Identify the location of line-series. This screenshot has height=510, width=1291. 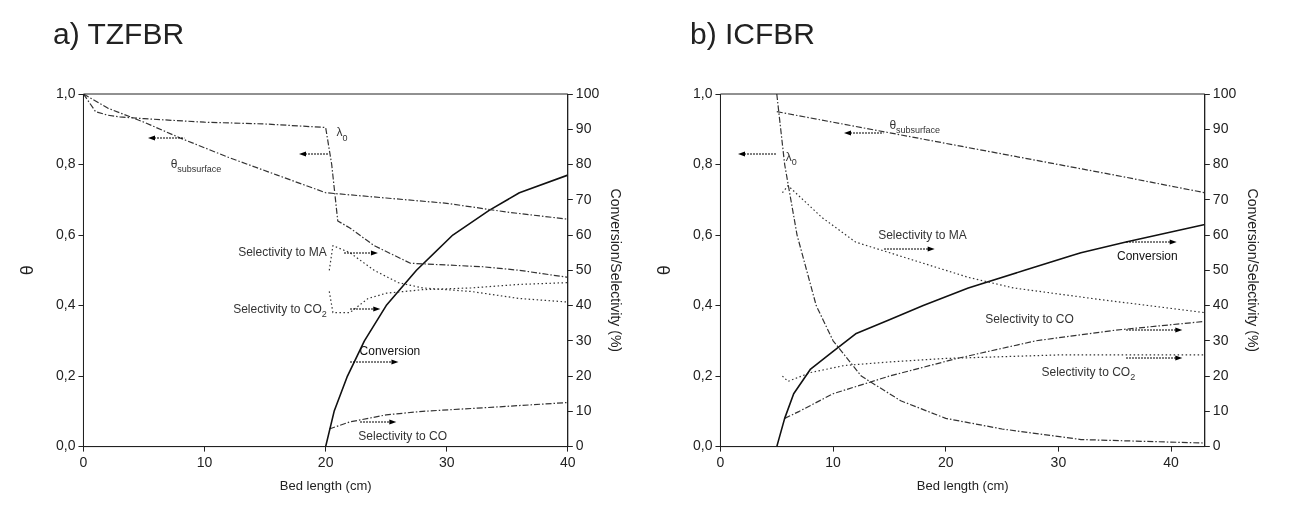
(448, 415).